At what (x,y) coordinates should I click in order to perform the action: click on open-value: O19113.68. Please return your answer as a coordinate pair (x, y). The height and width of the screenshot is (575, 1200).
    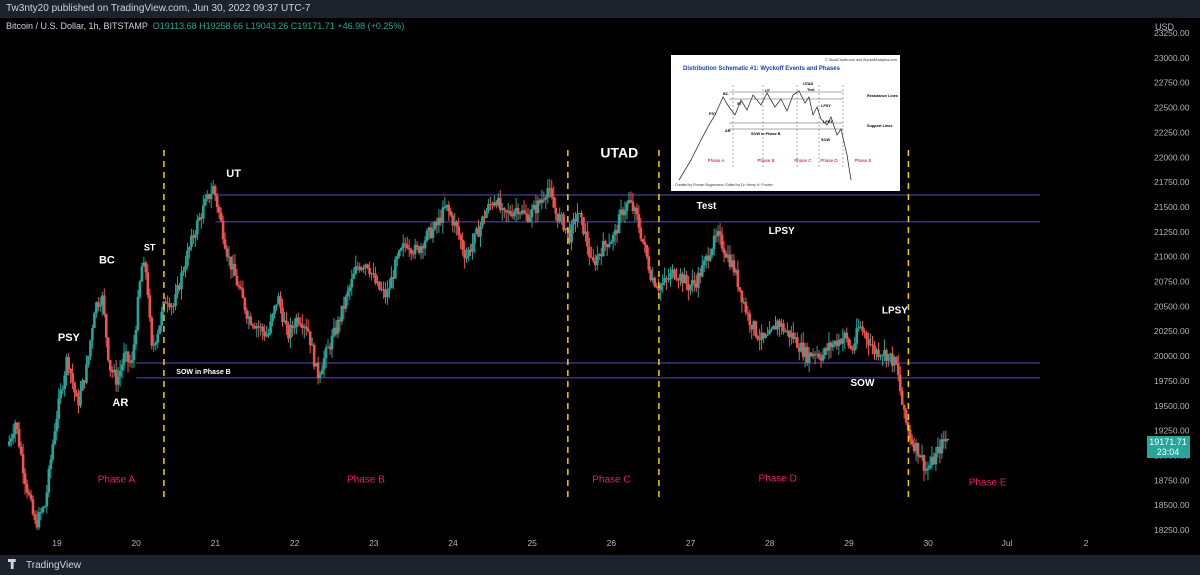
    Looking at the image, I should click on (174, 26).